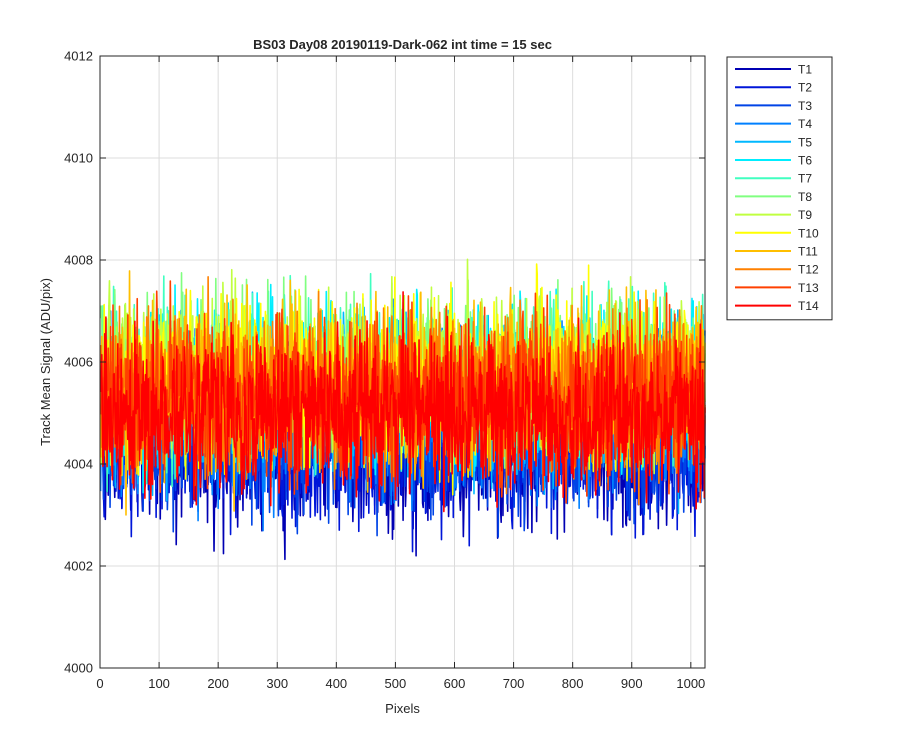 This screenshot has width=900, height=750. Describe the element at coordinates (805, 88) in the screenshot. I see `legend-label-t2: T2` at that location.